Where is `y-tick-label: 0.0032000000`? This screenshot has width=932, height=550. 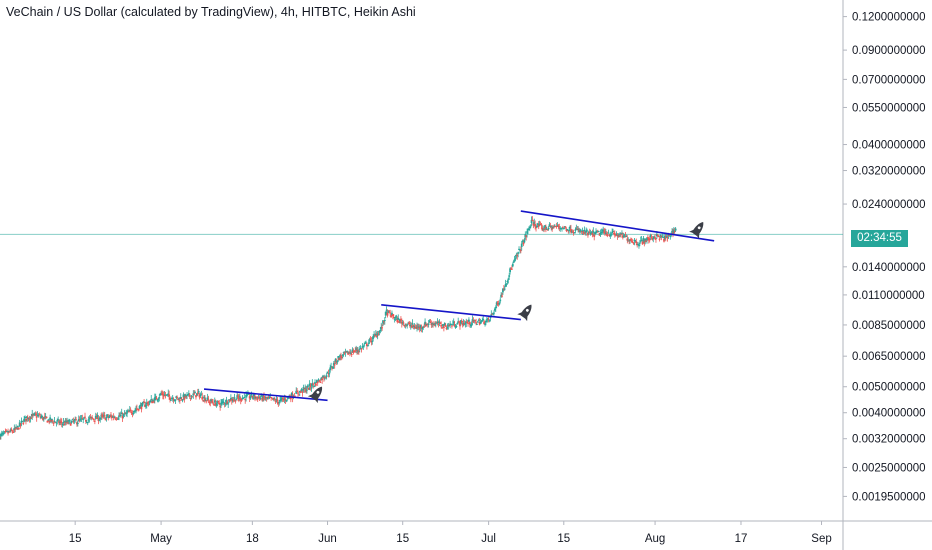 y-tick-label: 0.0032000000 is located at coordinates (889, 440).